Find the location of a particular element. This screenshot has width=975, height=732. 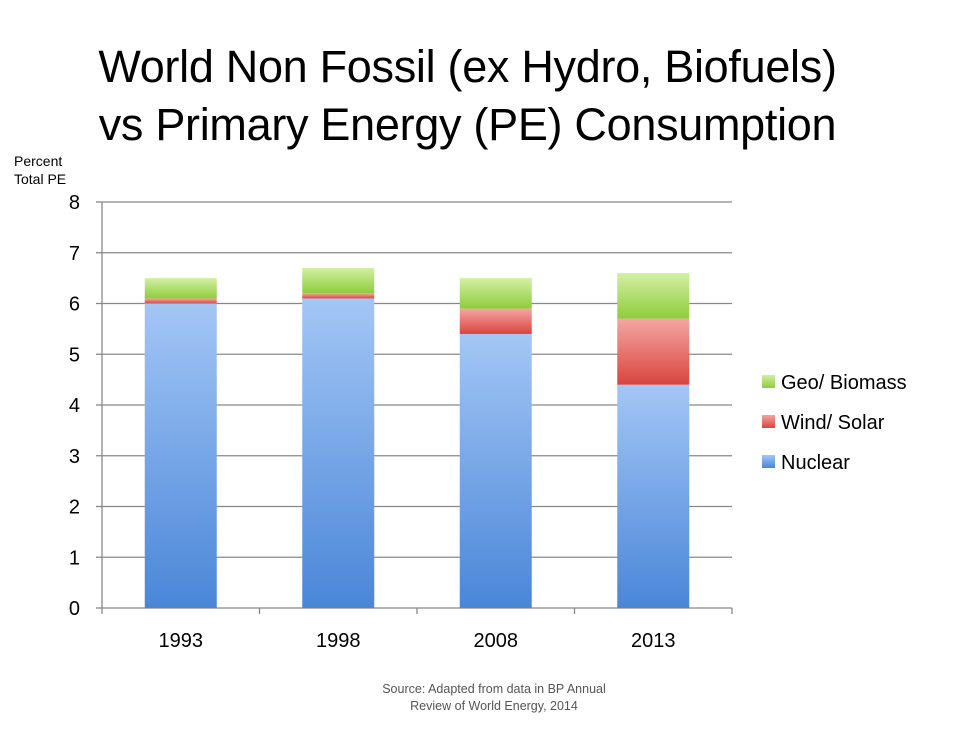

bar-1993-wind-solar is located at coordinates (180, 301).